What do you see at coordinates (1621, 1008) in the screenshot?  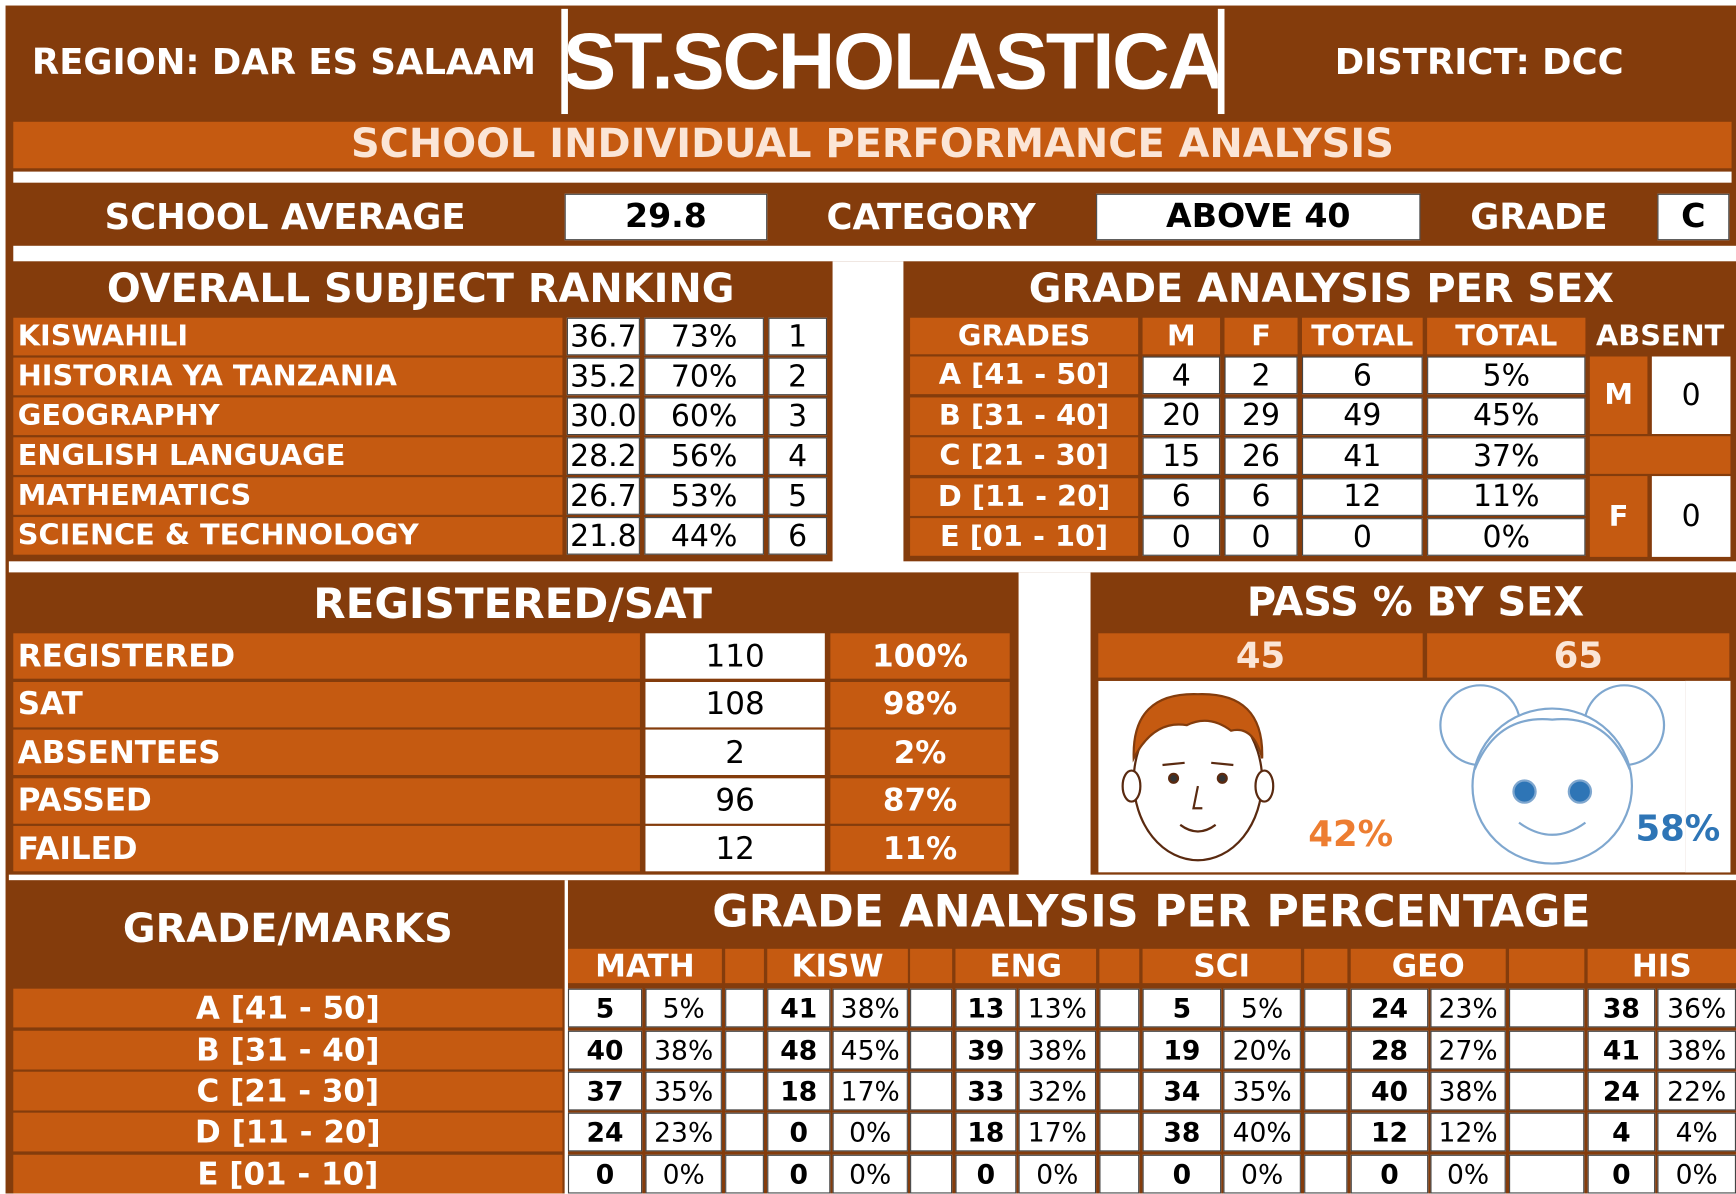 I see `count: 38` at bounding box center [1621, 1008].